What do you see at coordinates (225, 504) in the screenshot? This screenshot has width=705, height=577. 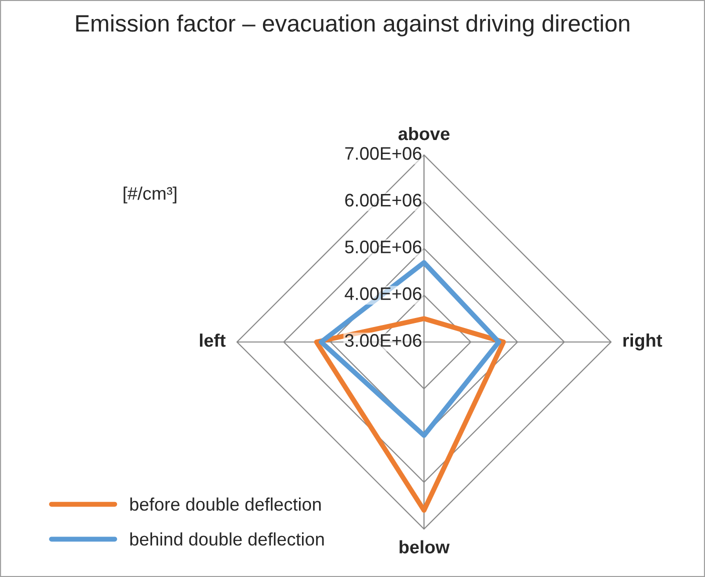 I see `legend-label: before double deflection` at bounding box center [225, 504].